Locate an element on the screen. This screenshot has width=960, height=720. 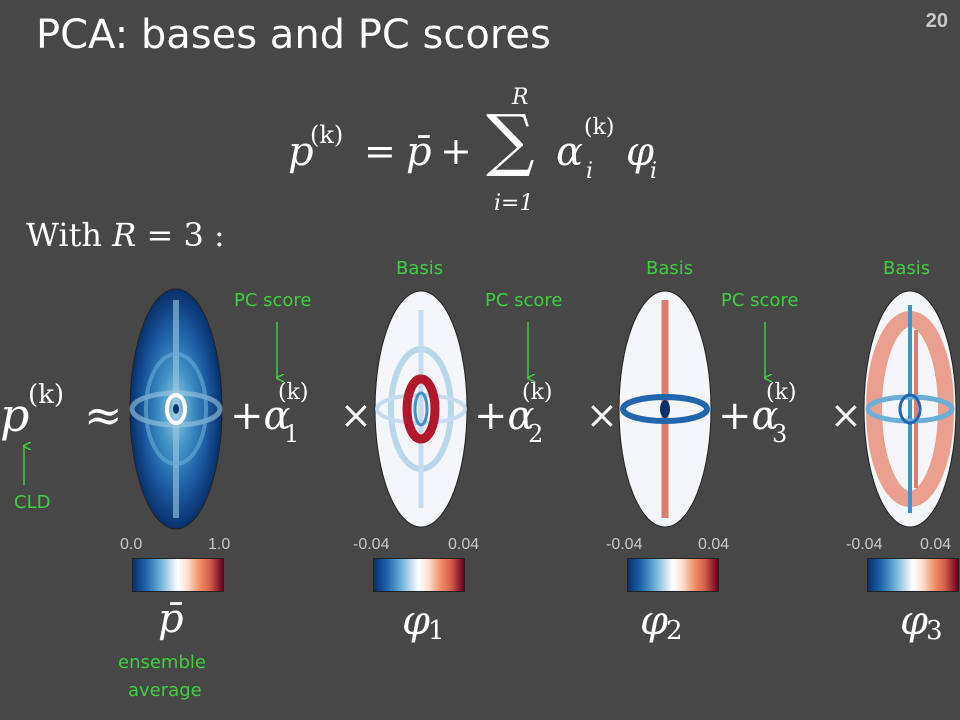
pc-score-label-1: PC score is located at coordinates (273, 300).